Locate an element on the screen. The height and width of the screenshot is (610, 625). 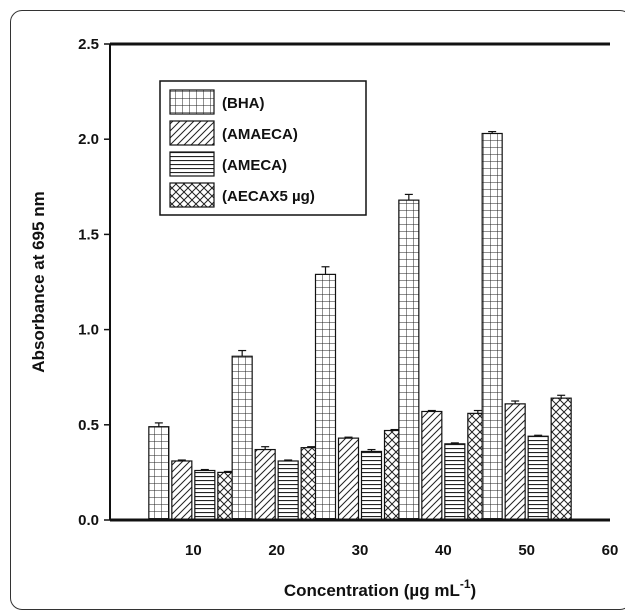
y-tick-label: 0.0 is located at coordinates (88, 520).